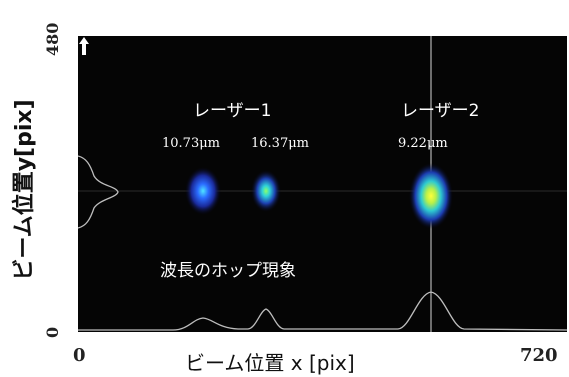  I want to click on laser1-label: レーザー1, so click(232, 111).